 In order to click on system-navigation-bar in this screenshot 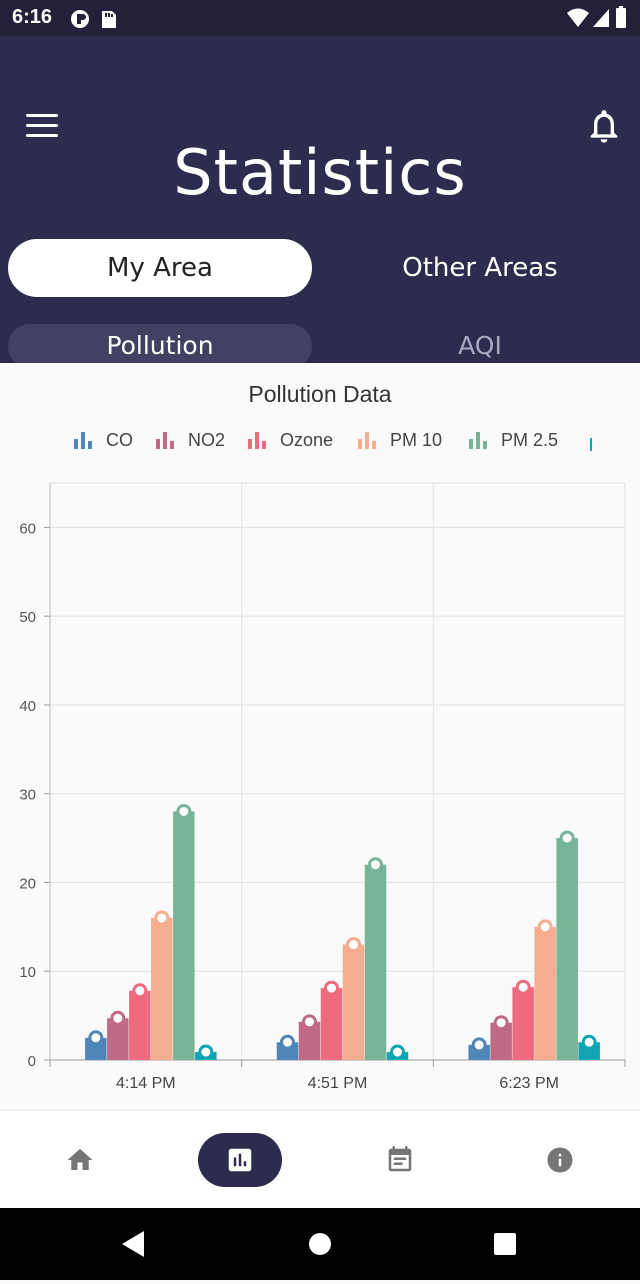, I will do `click(320, 1244)`.